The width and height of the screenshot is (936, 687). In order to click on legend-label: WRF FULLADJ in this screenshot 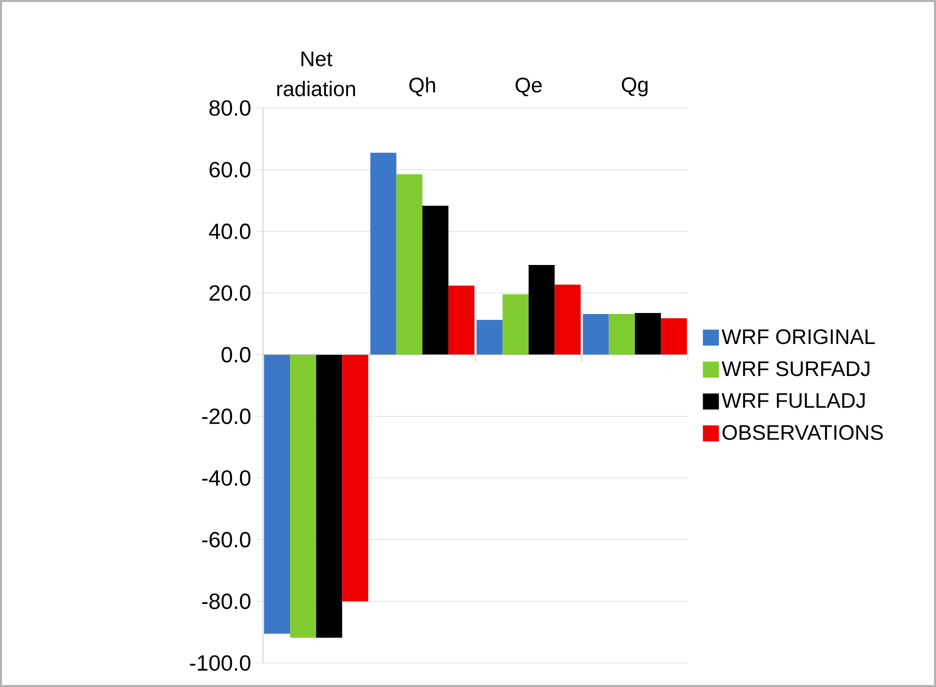, I will do `click(793, 400)`.